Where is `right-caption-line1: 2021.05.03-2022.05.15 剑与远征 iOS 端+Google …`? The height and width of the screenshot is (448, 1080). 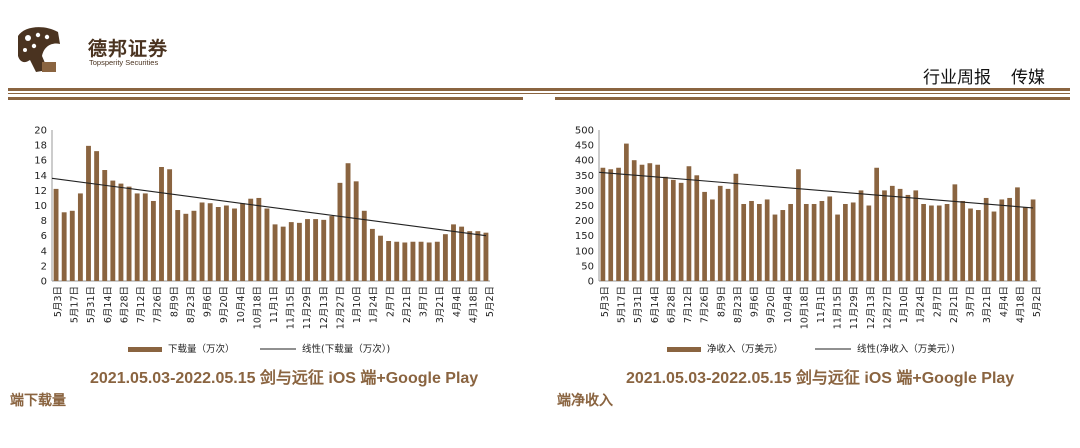
right-caption-line1: 2021.05.03-2022.05.15 剑与远征 iOS 端+Google … is located at coordinates (820, 378).